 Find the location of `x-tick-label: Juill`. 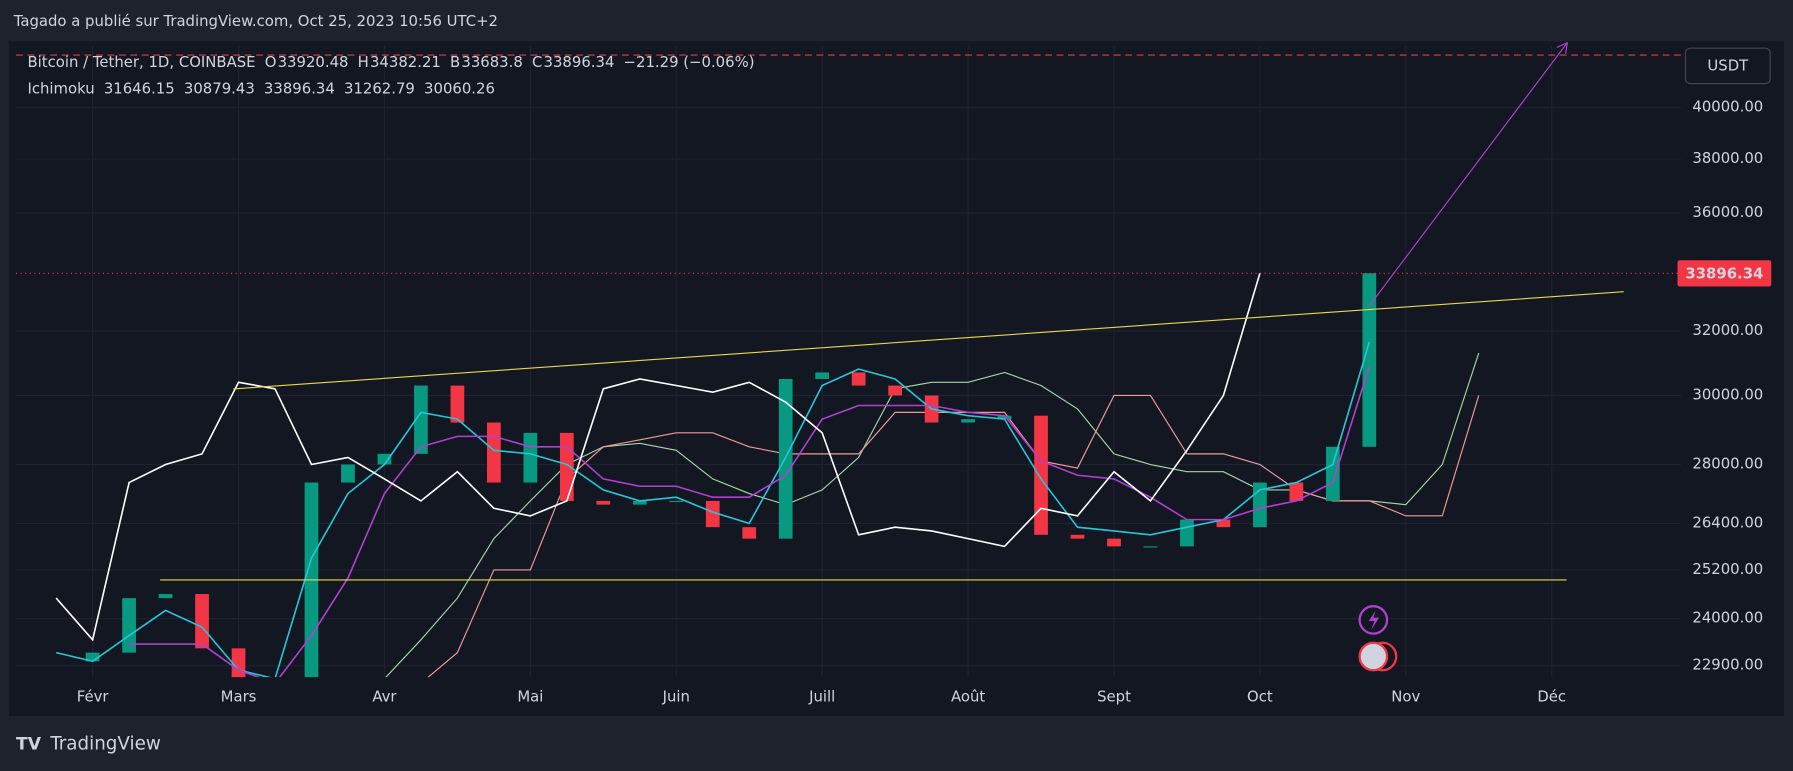

x-tick-label: Juill is located at coordinates (821, 697).